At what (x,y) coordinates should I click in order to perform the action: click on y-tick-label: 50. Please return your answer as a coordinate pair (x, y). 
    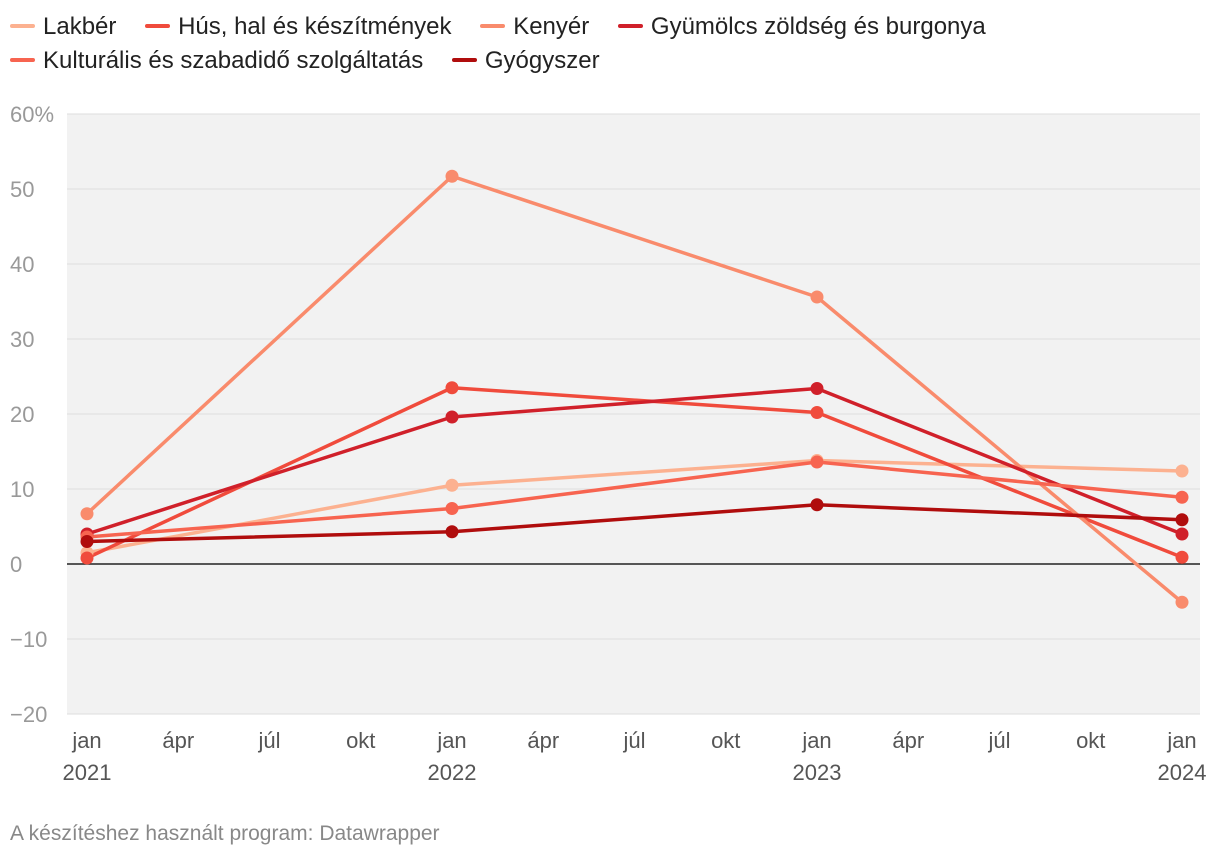
    Looking at the image, I should click on (22, 189).